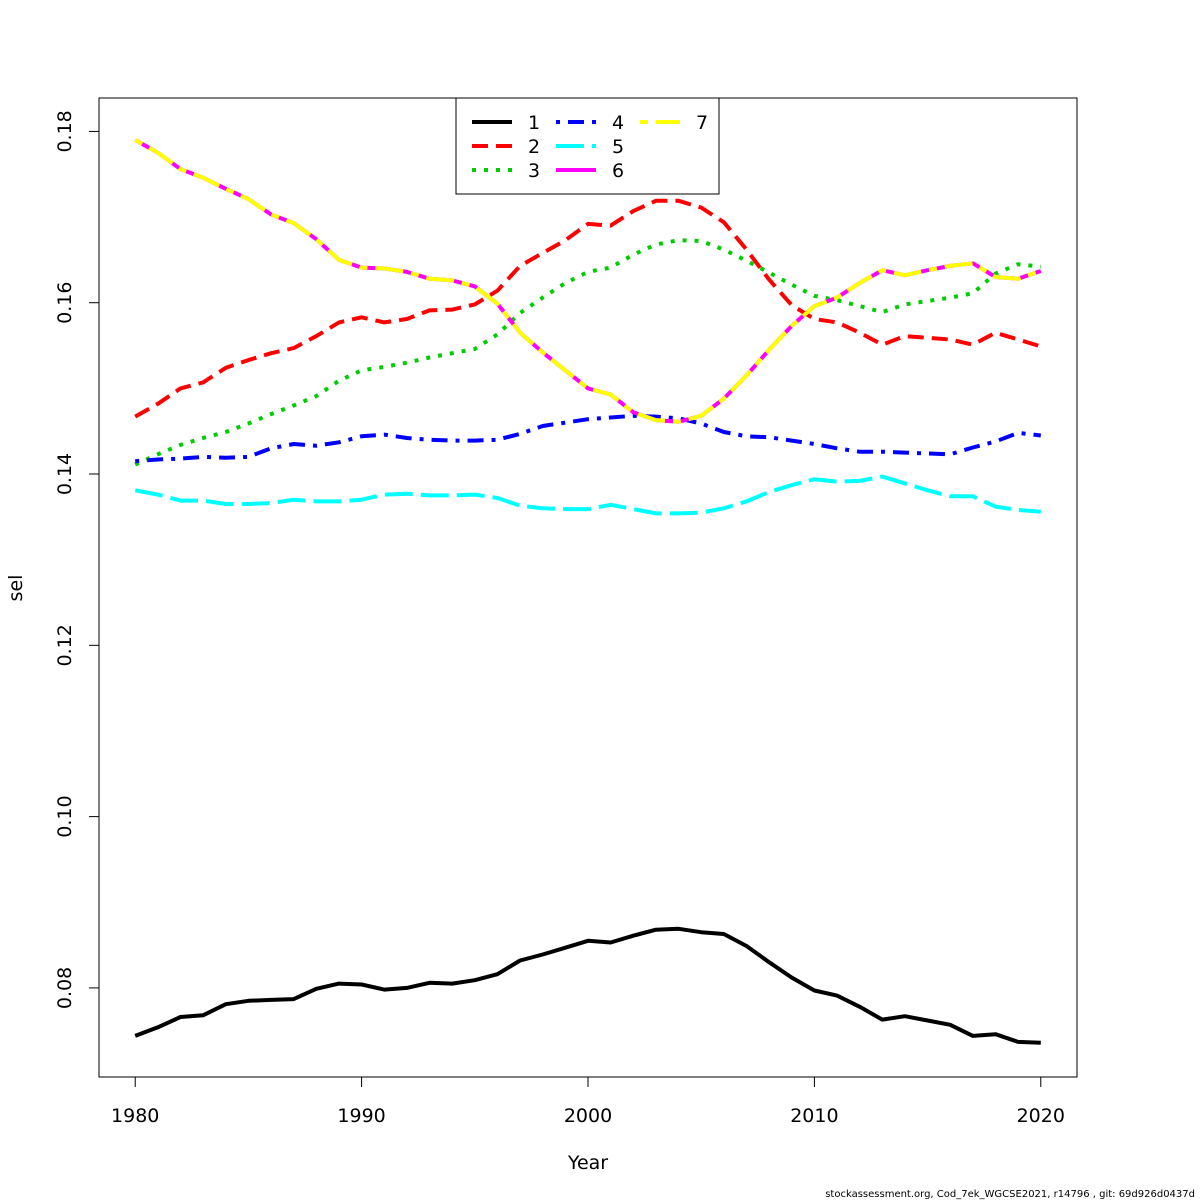 The image size is (1200, 1200). I want to click on series-2-line, so click(588, 308).